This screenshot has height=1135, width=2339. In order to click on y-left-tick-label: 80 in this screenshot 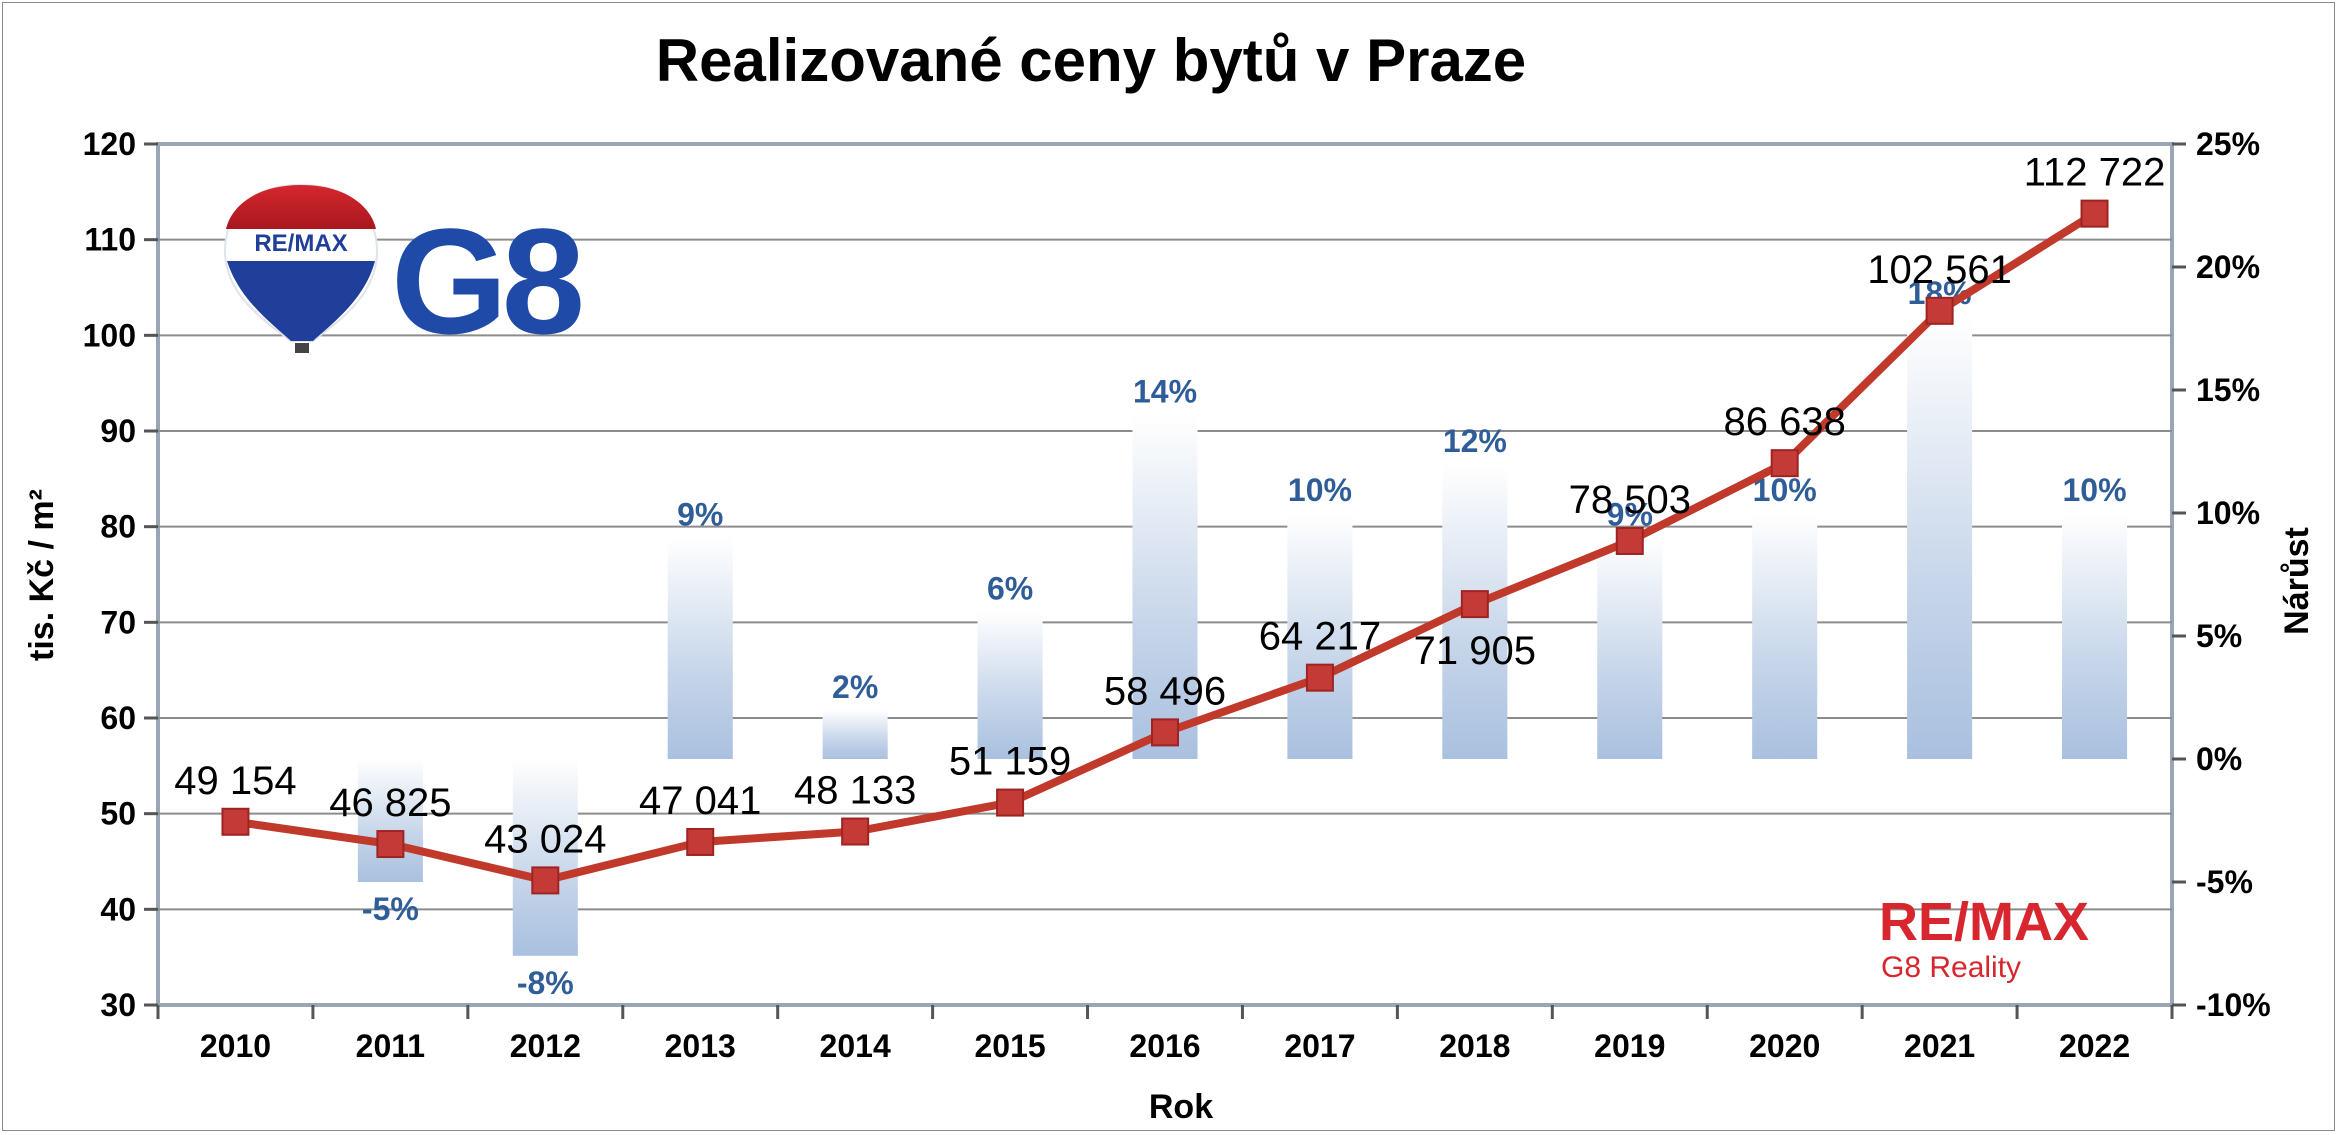, I will do `click(118, 527)`.